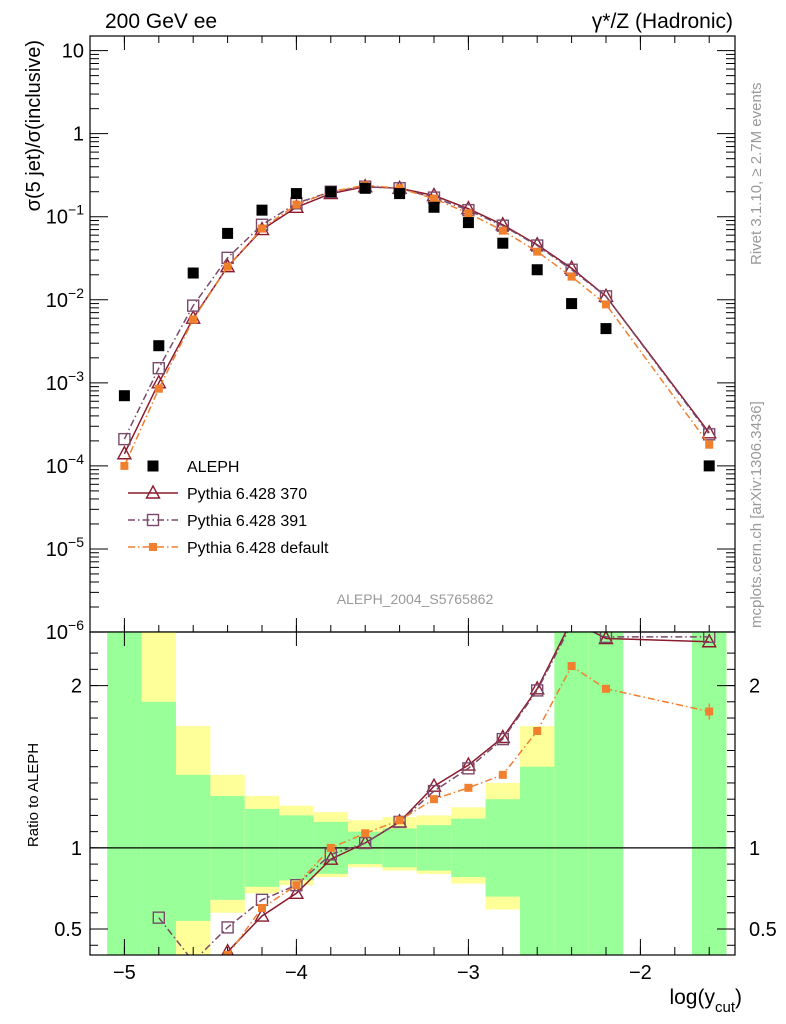 This screenshot has width=786, height=1024. What do you see at coordinates (153, 547) in the screenshot?
I see `legend-marker-pdefault` at bounding box center [153, 547].